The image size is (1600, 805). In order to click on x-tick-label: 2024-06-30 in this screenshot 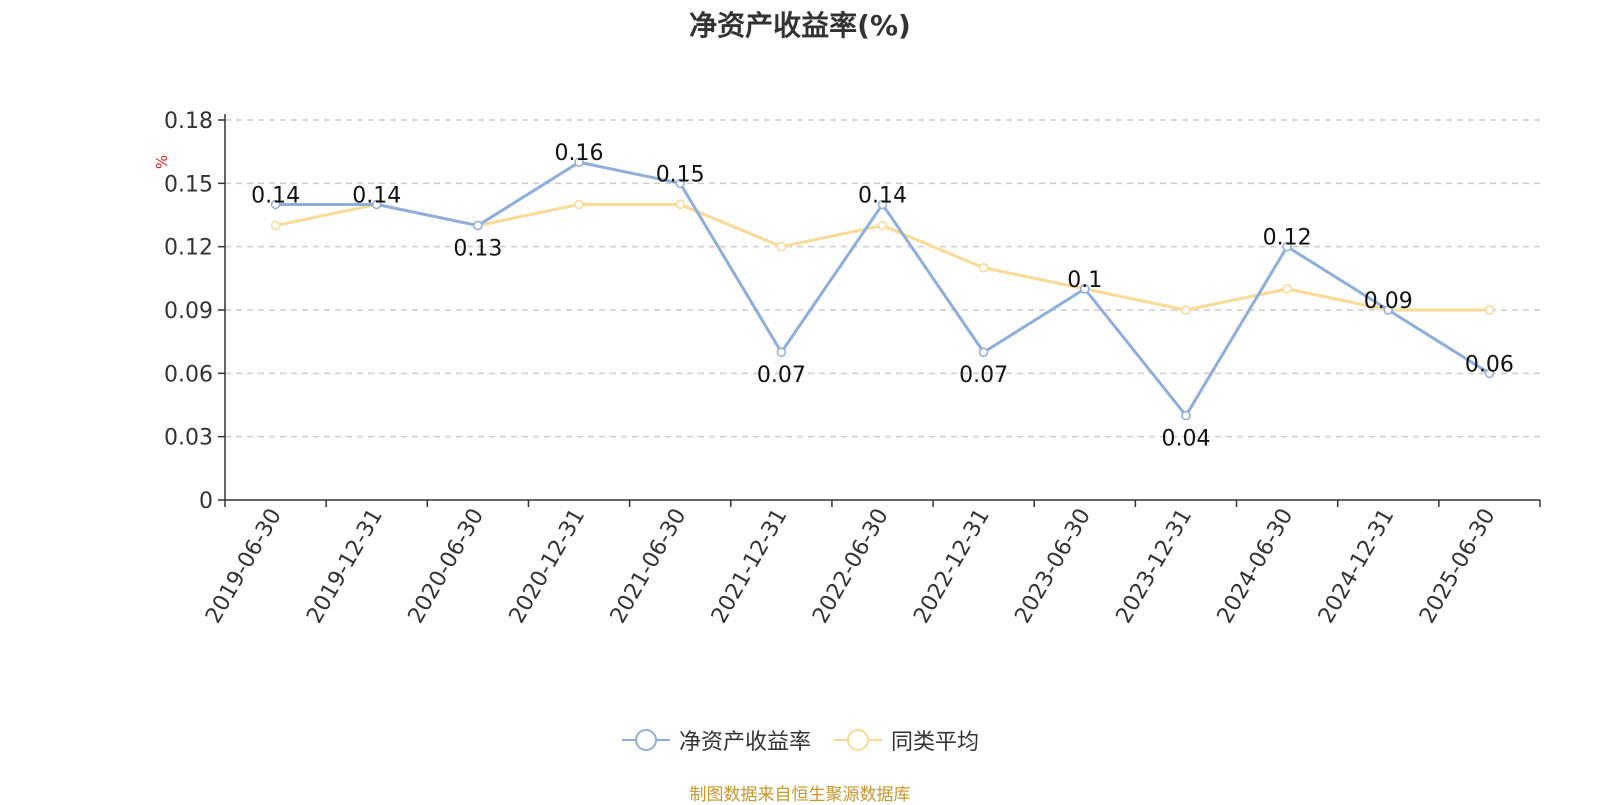, I will do `click(1256, 566)`.